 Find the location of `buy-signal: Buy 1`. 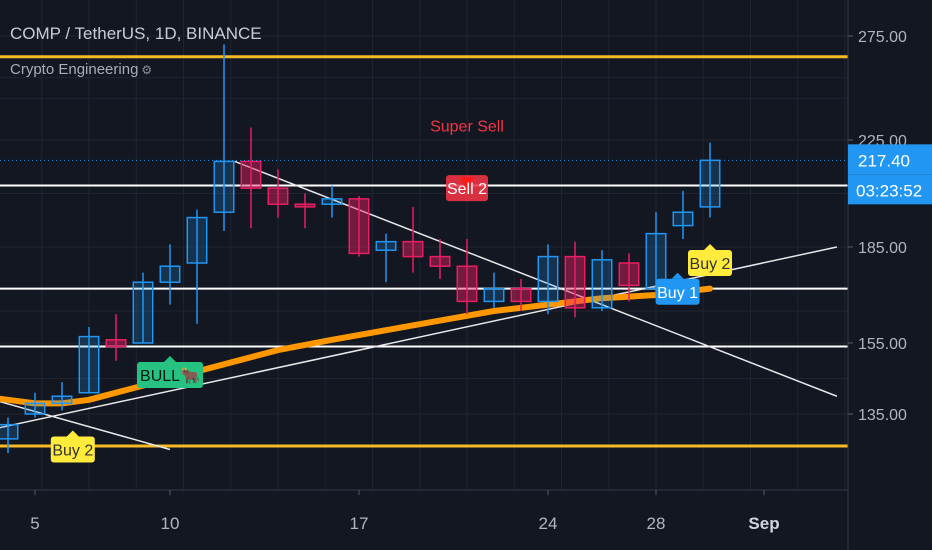

buy-signal: Buy 1 is located at coordinates (677, 288).